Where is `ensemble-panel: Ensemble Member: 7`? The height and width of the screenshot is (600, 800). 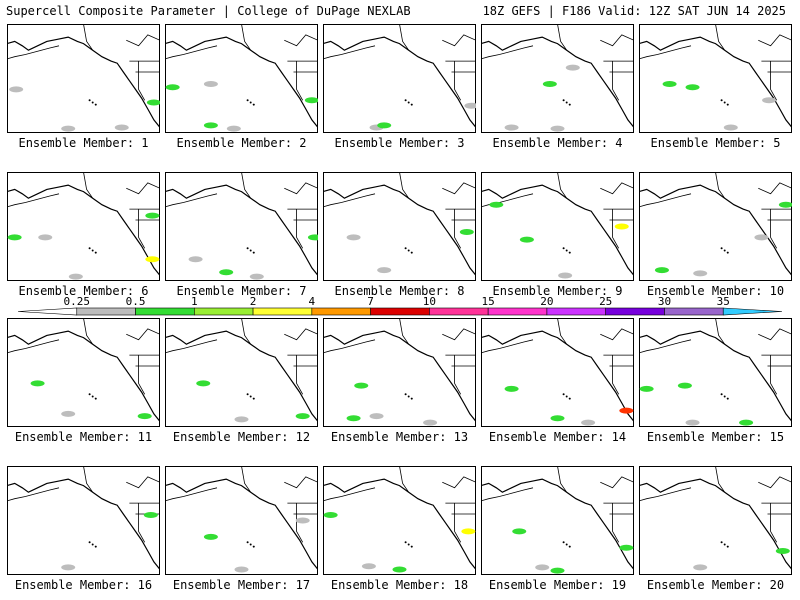
ensemble-panel: Ensemble Member: 7 is located at coordinates (241, 235).